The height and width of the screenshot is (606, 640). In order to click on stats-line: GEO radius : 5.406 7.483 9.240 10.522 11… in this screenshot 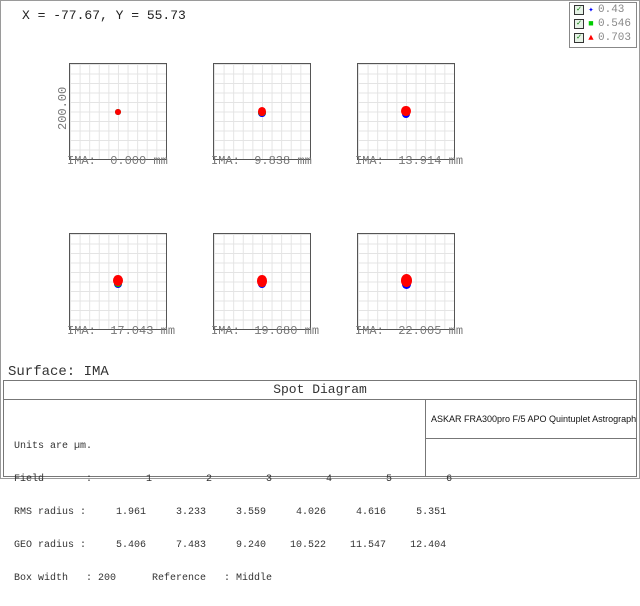, I will do `click(230, 545)`.